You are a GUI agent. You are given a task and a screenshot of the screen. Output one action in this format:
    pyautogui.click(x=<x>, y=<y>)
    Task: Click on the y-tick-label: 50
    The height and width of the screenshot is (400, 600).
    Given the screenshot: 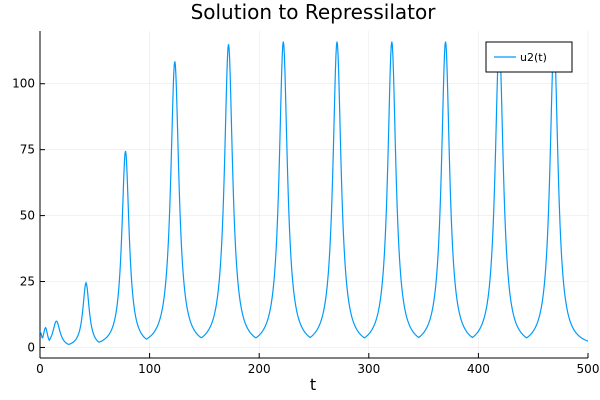 What is the action you would take?
    pyautogui.click(x=27, y=216)
    